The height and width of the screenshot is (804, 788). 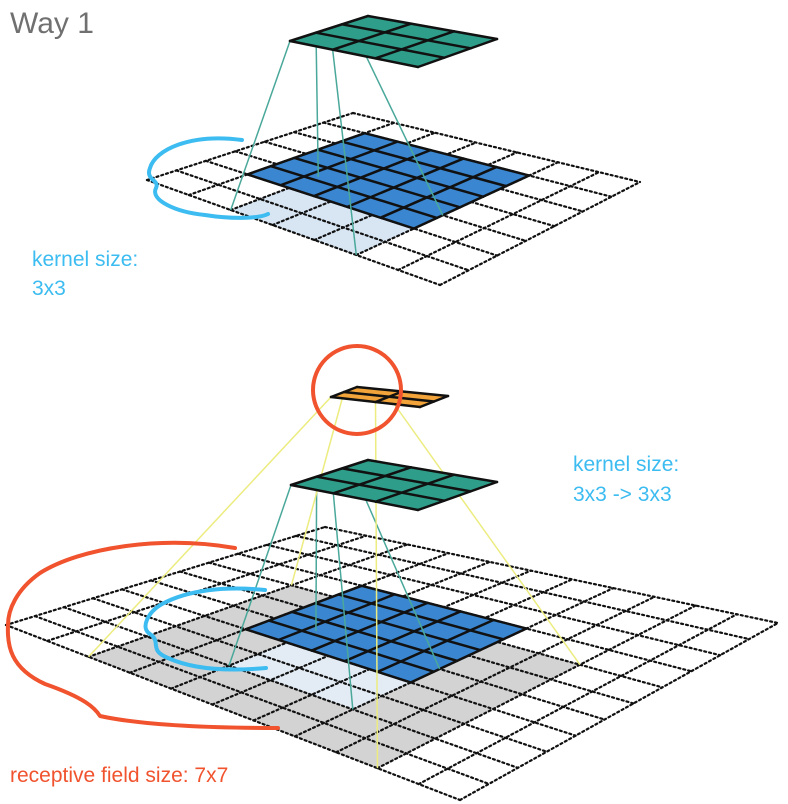 What do you see at coordinates (85, 259) in the screenshot?
I see `top-kernel-size-label: kernel size:` at bounding box center [85, 259].